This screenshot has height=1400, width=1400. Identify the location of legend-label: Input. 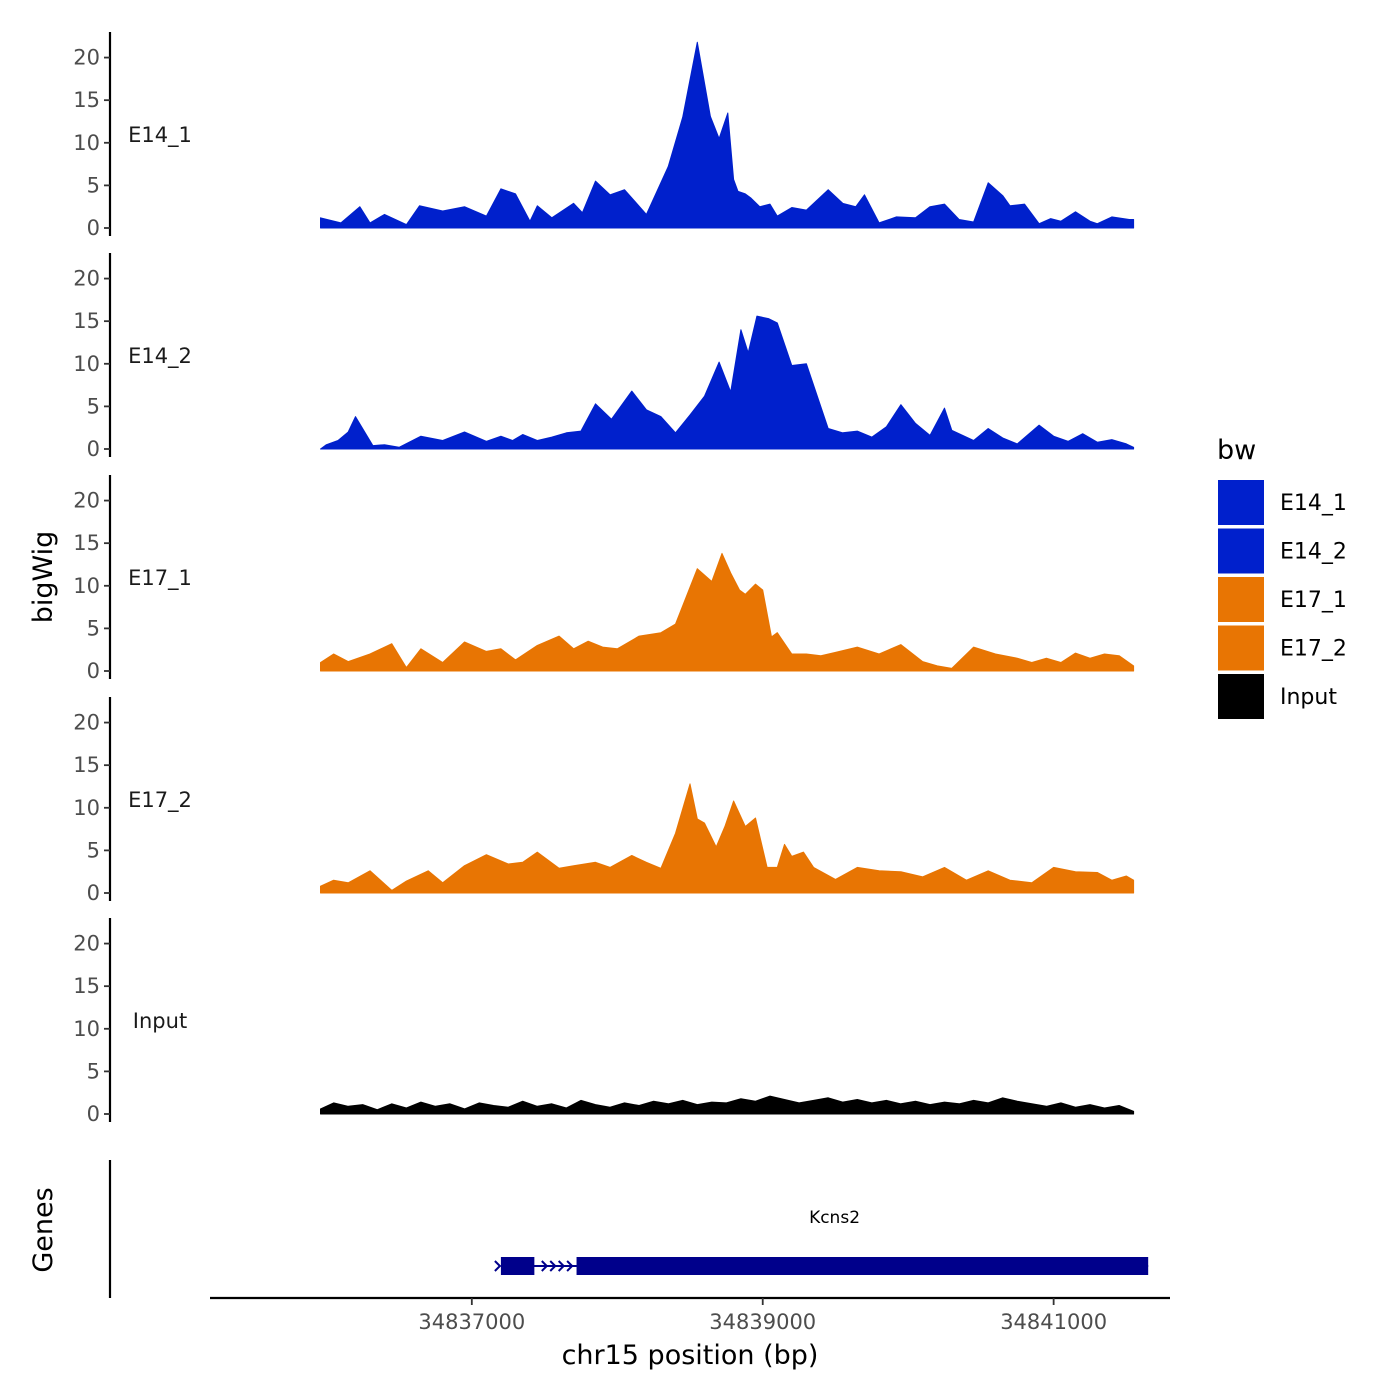
(1308, 697).